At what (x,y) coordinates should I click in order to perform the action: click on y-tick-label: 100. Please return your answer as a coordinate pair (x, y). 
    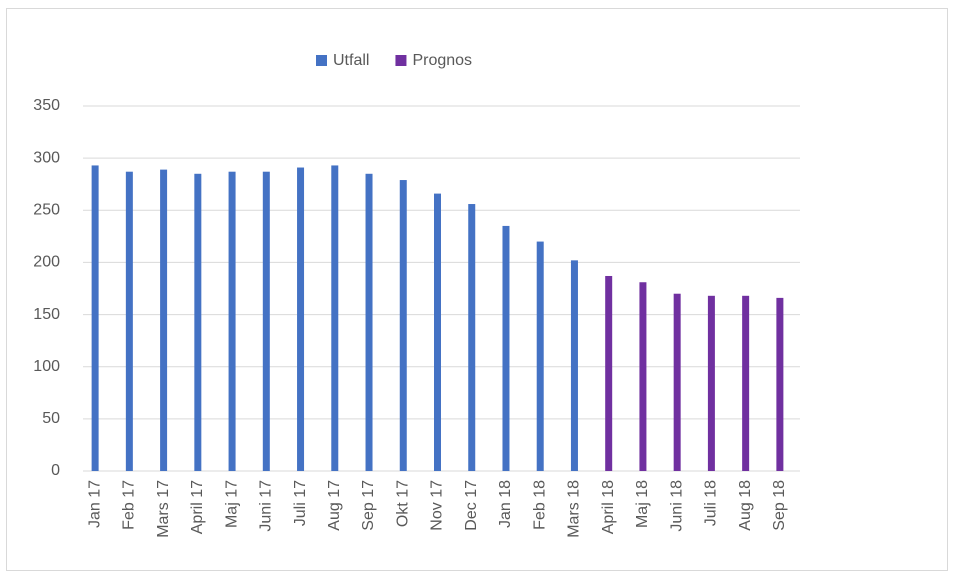
    Looking at the image, I should click on (46, 366).